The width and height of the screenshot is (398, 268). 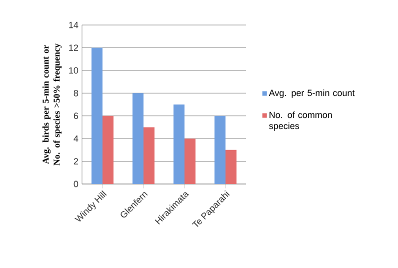 What do you see at coordinates (300, 121) in the screenshot?
I see `legend-label: No. of common species` at bounding box center [300, 121].